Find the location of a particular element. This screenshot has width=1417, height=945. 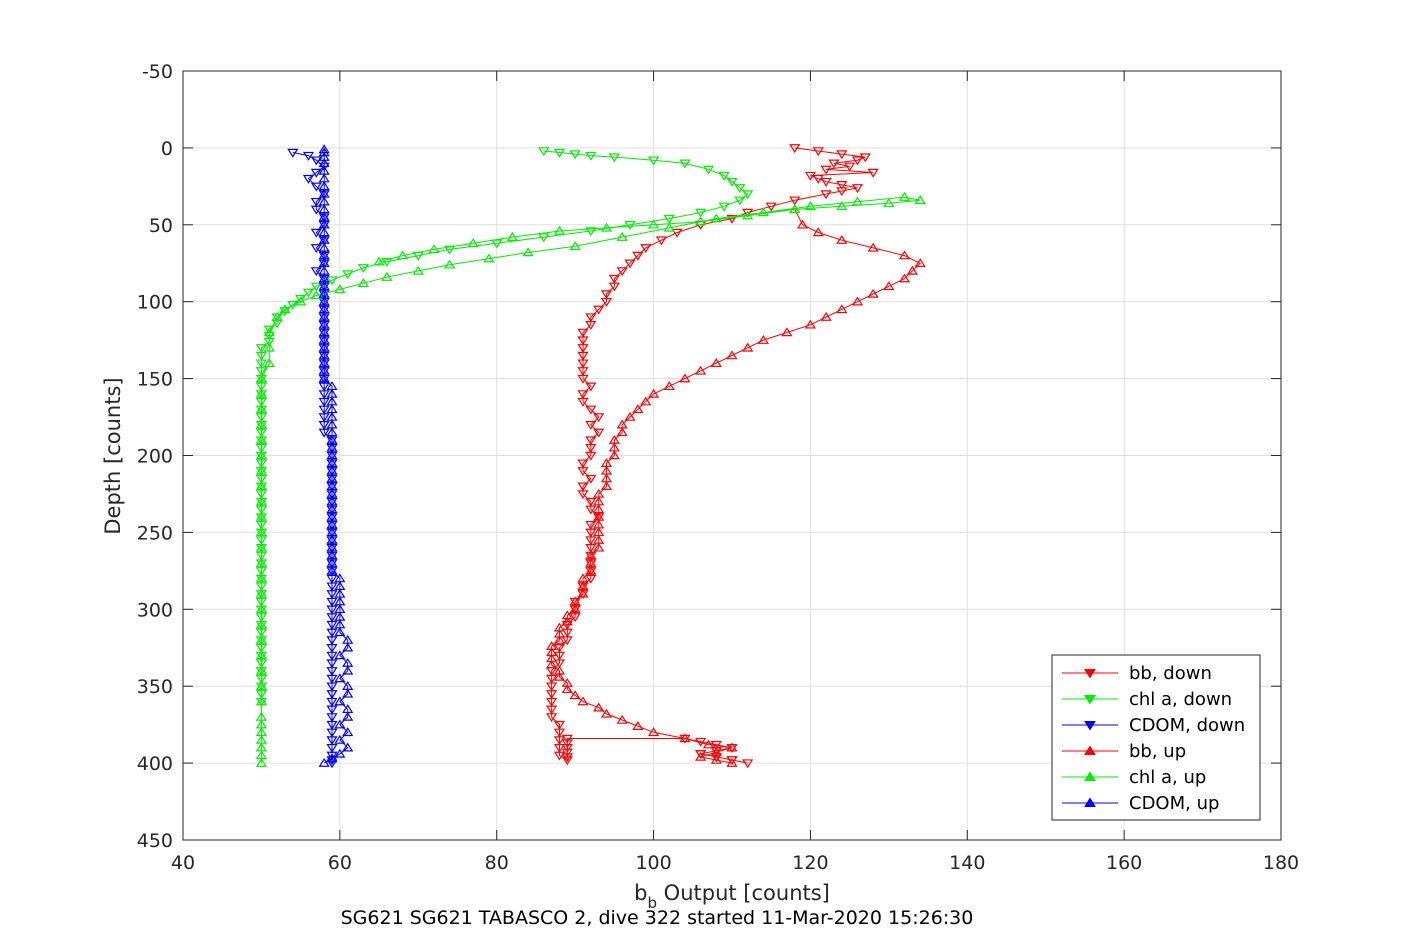

y-tick-label: 350 is located at coordinates (155, 687).